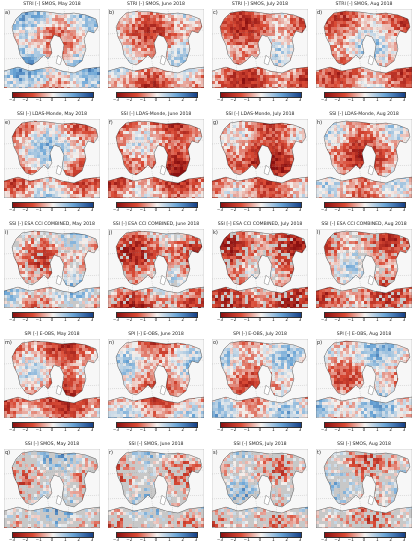 Image resolution: width=416 pixels, height=550 pixels. I want to click on map-panel: STRI [-] SMOS, Aug 2018 d) −3 −2 −1 0 1 2 3, so click(364, 55).